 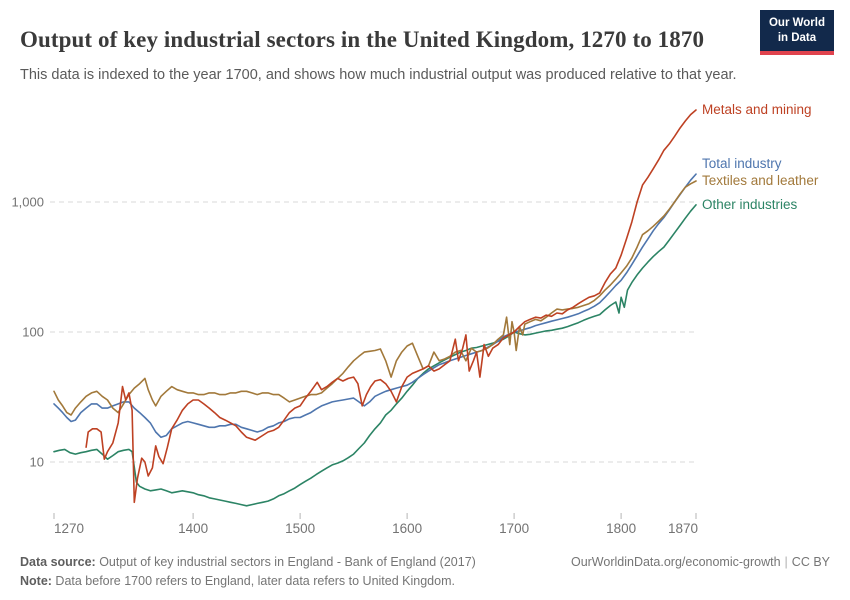 I want to click on series-label-textiles-and-leather: Textiles and leather, so click(x=760, y=180).